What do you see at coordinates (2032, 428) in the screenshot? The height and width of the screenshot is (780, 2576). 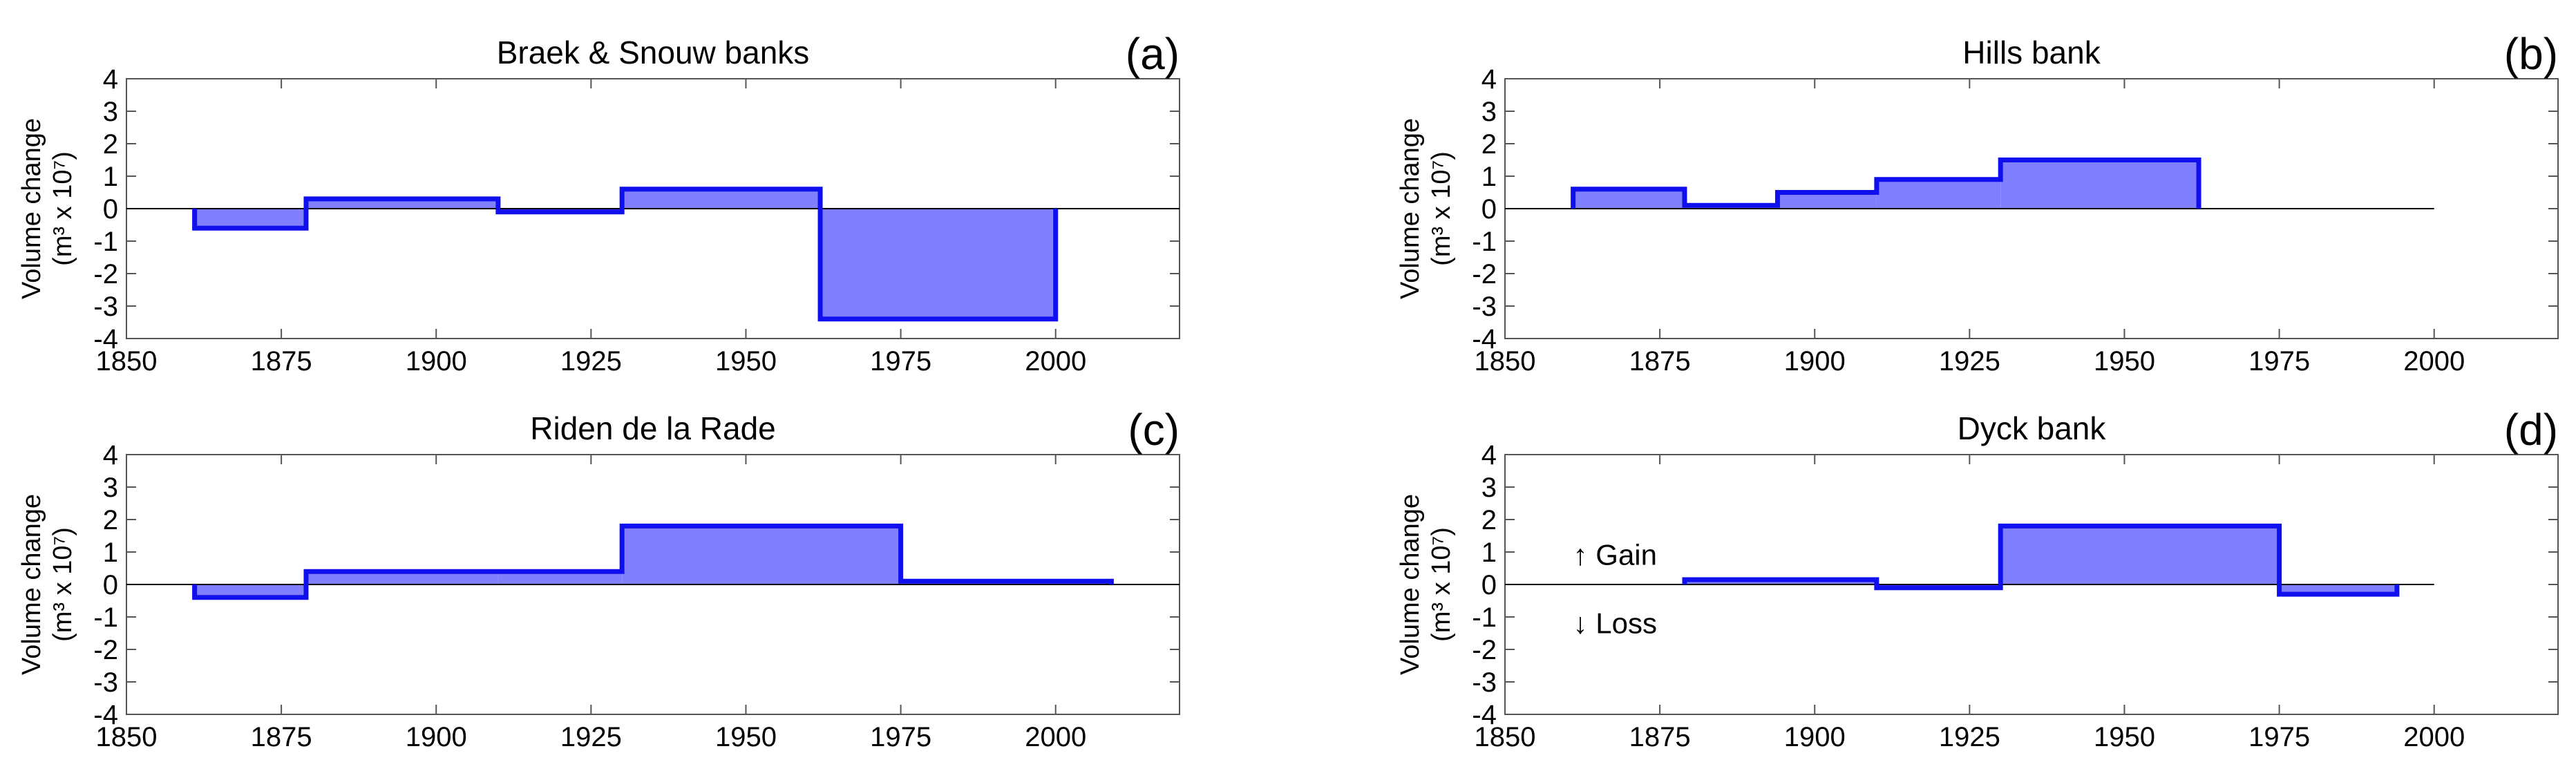 I see `chart-title: Dyck bank` at bounding box center [2032, 428].